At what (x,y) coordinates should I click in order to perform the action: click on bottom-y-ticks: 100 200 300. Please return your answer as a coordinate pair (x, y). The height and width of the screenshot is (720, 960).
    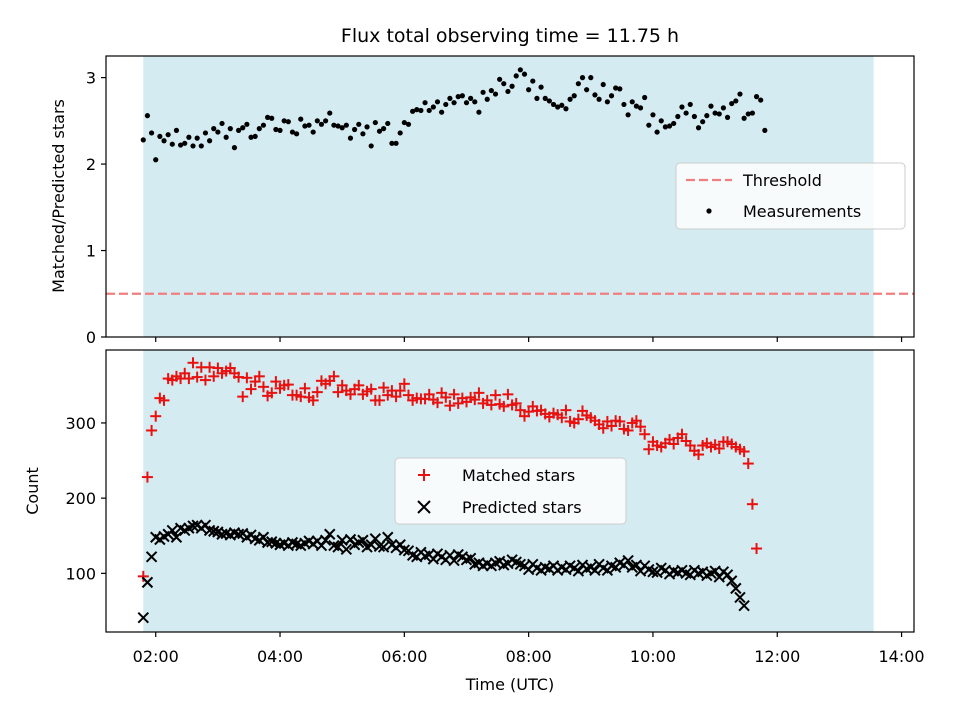
    Looking at the image, I should click on (85, 498).